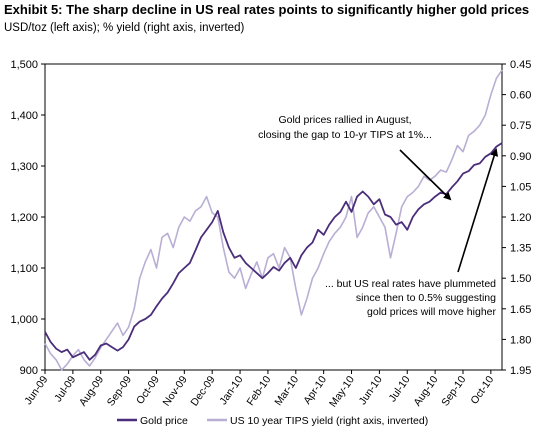 Image resolution: width=550 pixels, height=433 pixels. Describe the element at coordinates (399, 389) in the screenshot. I see `x-tick-label: Jul-10` at that location.